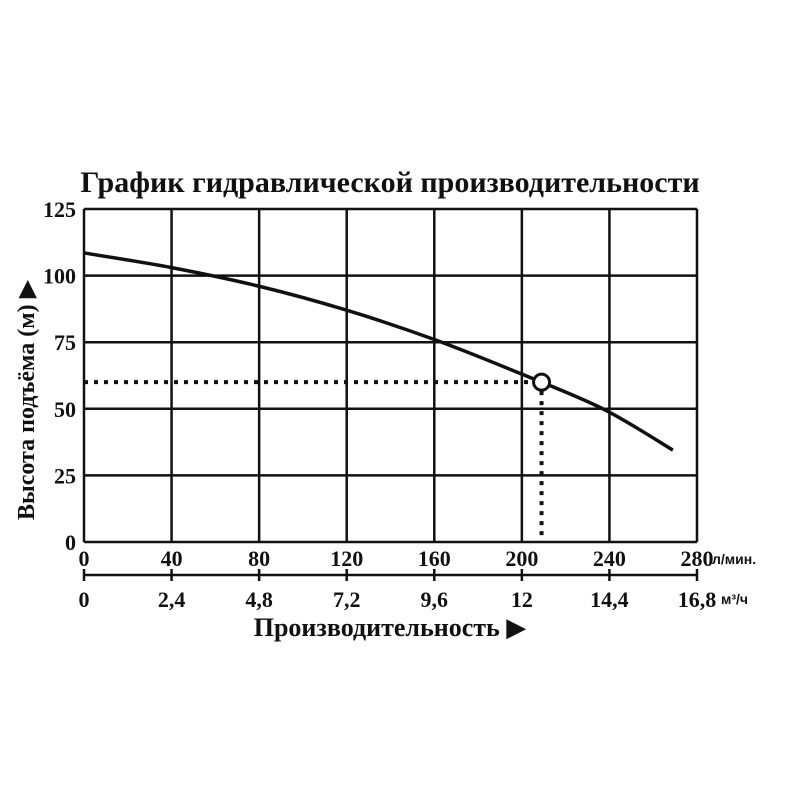 Image resolution: width=800 pixels, height=800 pixels. I want to click on x-tick-label-primary: 160, so click(434, 558).